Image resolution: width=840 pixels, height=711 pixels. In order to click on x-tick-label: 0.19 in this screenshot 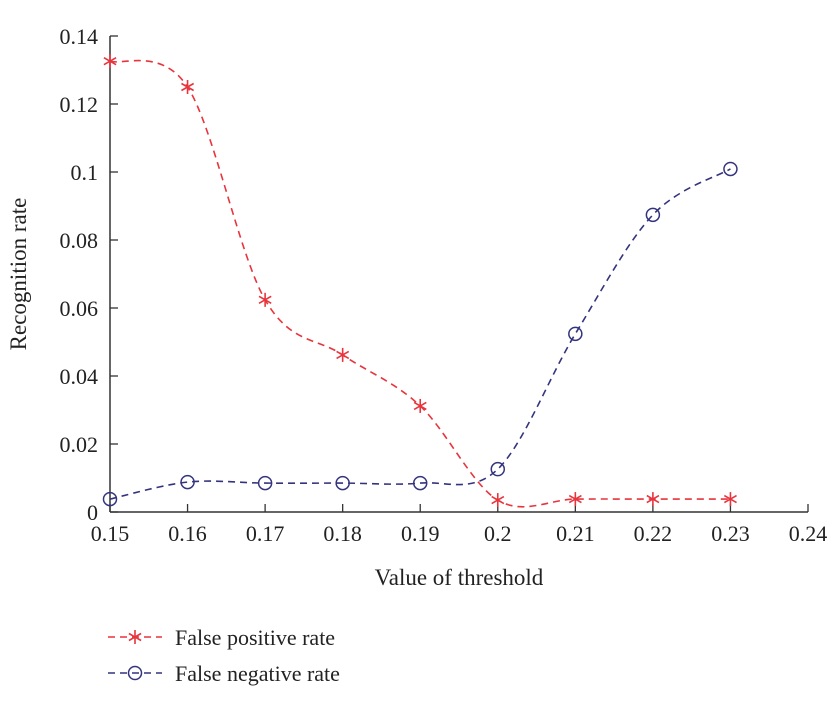, I will do `click(420, 533)`.